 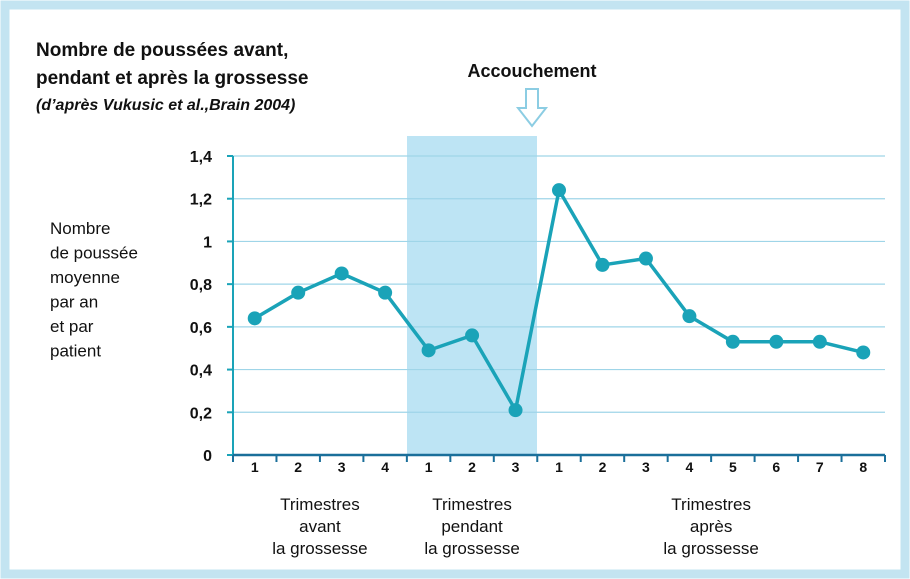 What do you see at coordinates (472, 526) in the screenshot?
I see `group-label: pendant` at bounding box center [472, 526].